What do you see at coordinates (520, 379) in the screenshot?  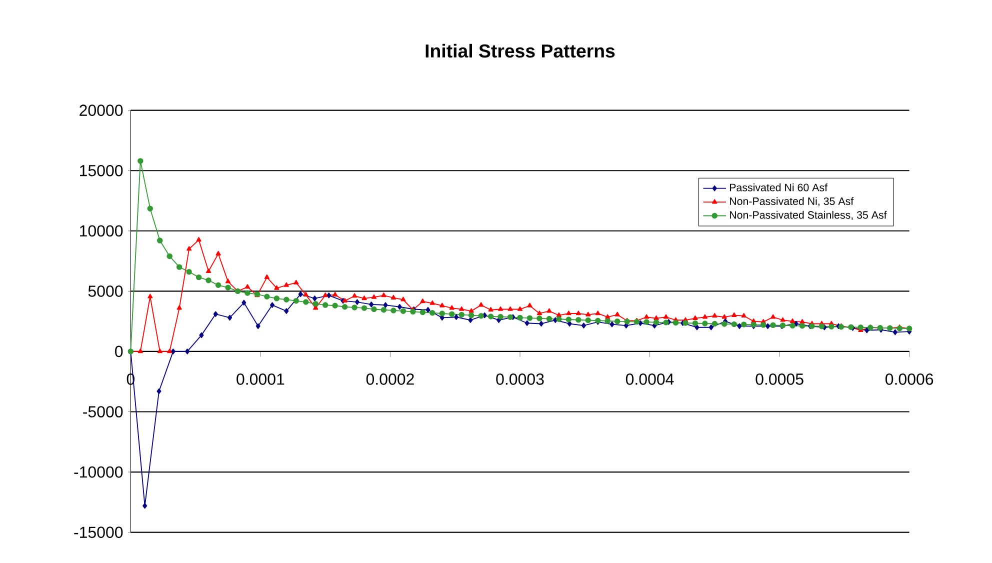 I see `x-tick-label: 0.0003` at bounding box center [520, 379].